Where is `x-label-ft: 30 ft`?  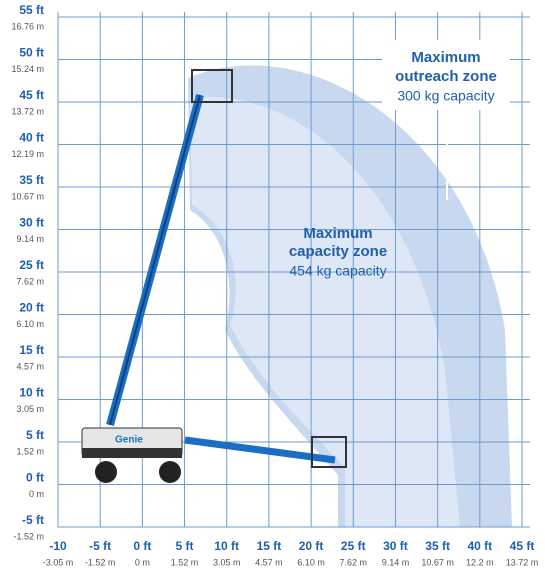
x-label-ft: 30 ft is located at coordinates (395, 546).